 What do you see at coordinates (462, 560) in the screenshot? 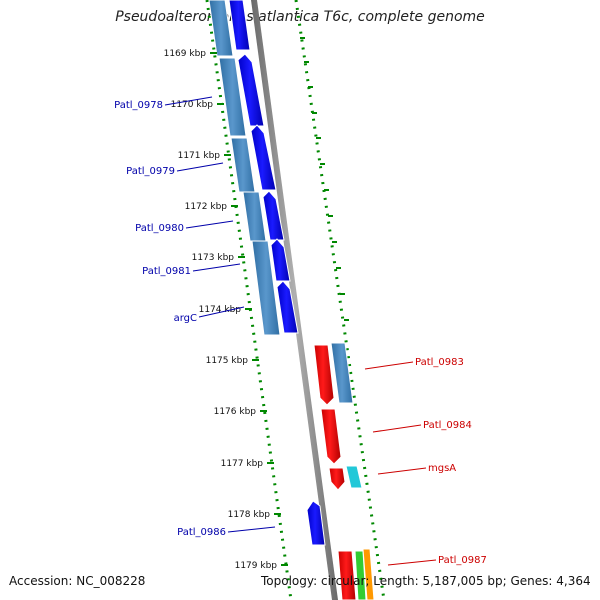
I see `gene-label: Patl_0987` at bounding box center [462, 560].